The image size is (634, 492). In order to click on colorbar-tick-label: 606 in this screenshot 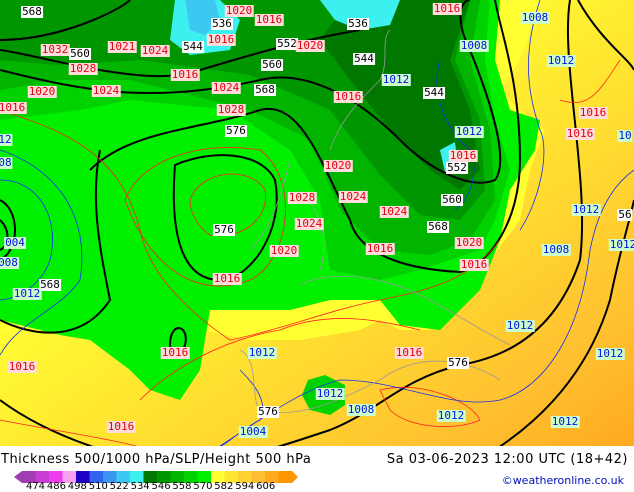, I will do `click(266, 486)`.